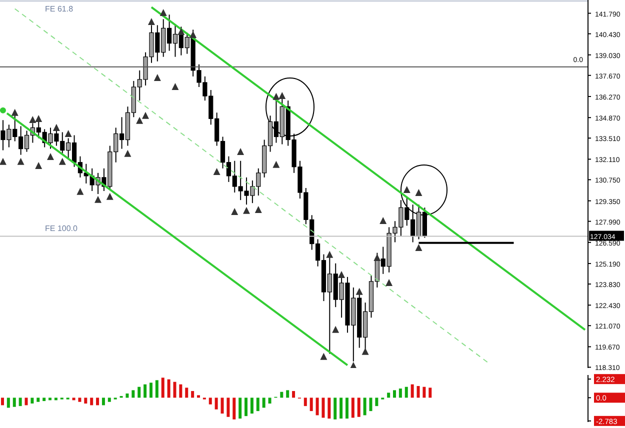  I want to click on ref-line-label: FE 100.0, so click(61, 229).